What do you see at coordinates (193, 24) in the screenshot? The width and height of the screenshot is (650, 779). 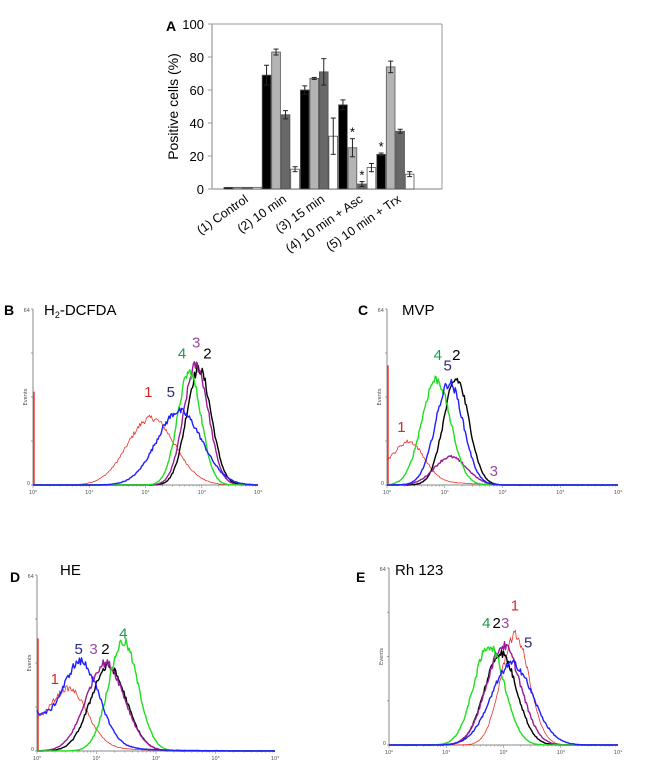 I see `y-tick-label: 100` at bounding box center [193, 24].